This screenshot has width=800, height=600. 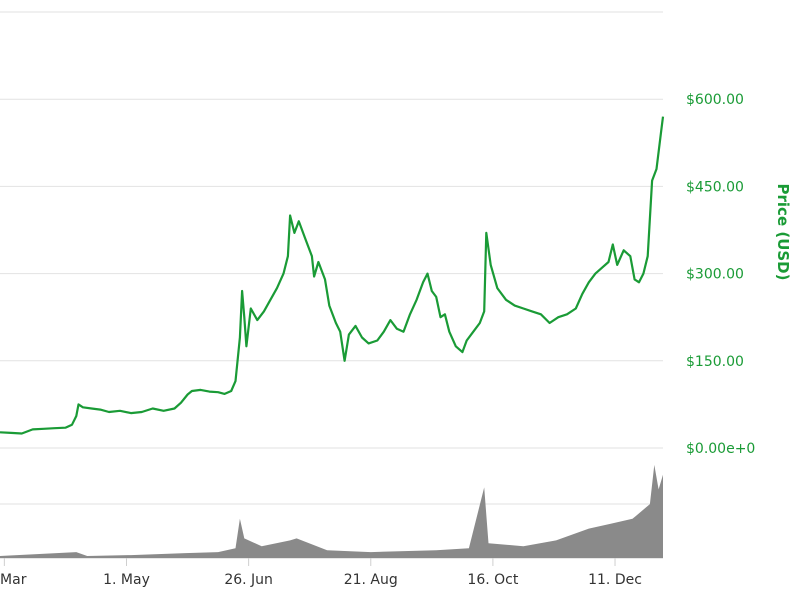 I want to click on y-tick-label: $450.00, so click(x=715, y=187).